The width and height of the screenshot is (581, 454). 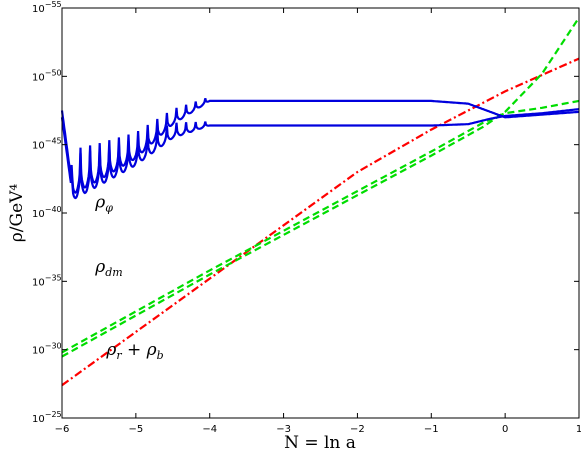 I want to click on annotations: ρr + ρb ρdm ρφ, so click(x=128, y=278).